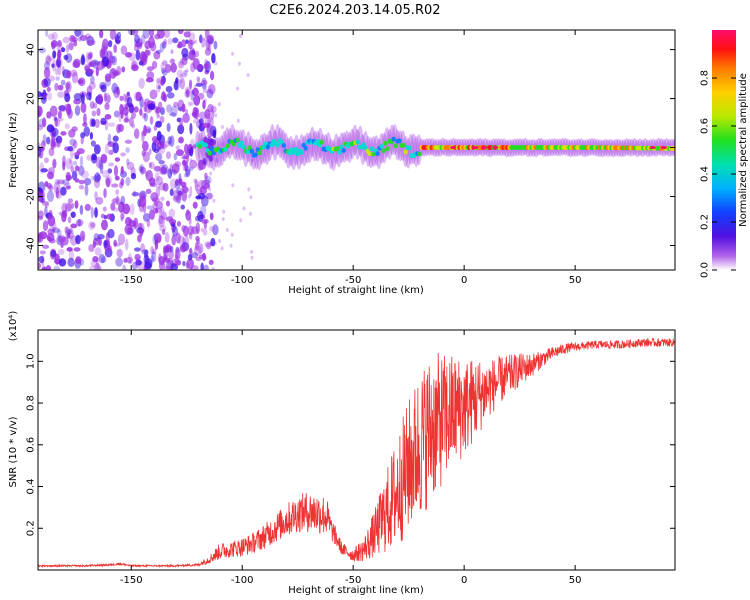 The height and width of the screenshot is (600, 750). Describe the element at coordinates (131, 580) in the screenshot. I see `x-tick-label: -150` at that location.